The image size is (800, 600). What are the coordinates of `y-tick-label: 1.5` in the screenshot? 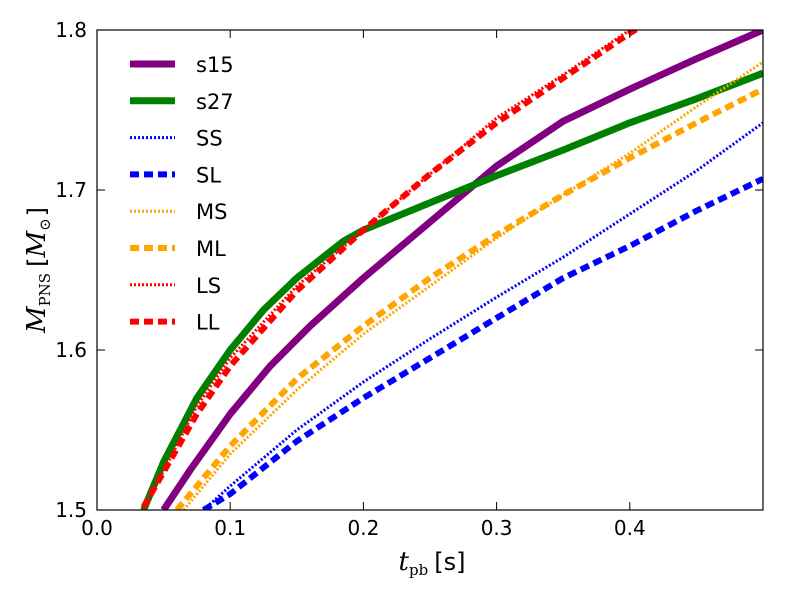 It's located at (71, 510).